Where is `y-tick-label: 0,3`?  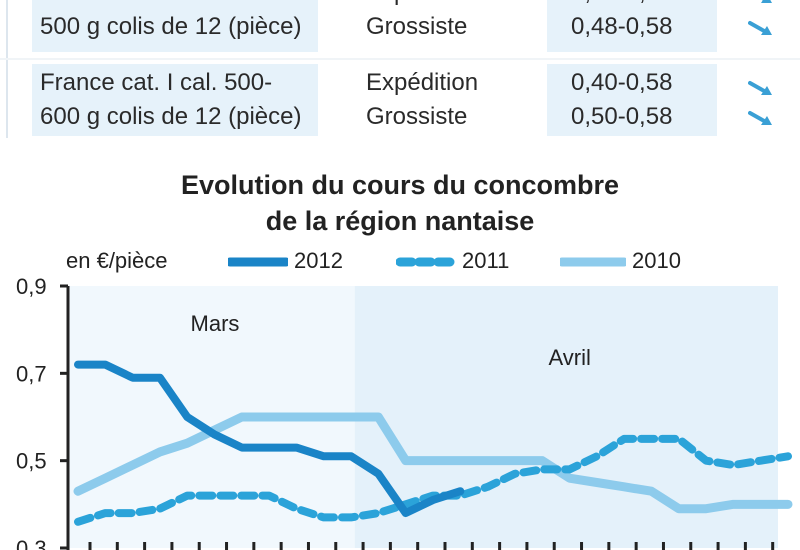
y-tick-label: 0,3 is located at coordinates (31, 543).